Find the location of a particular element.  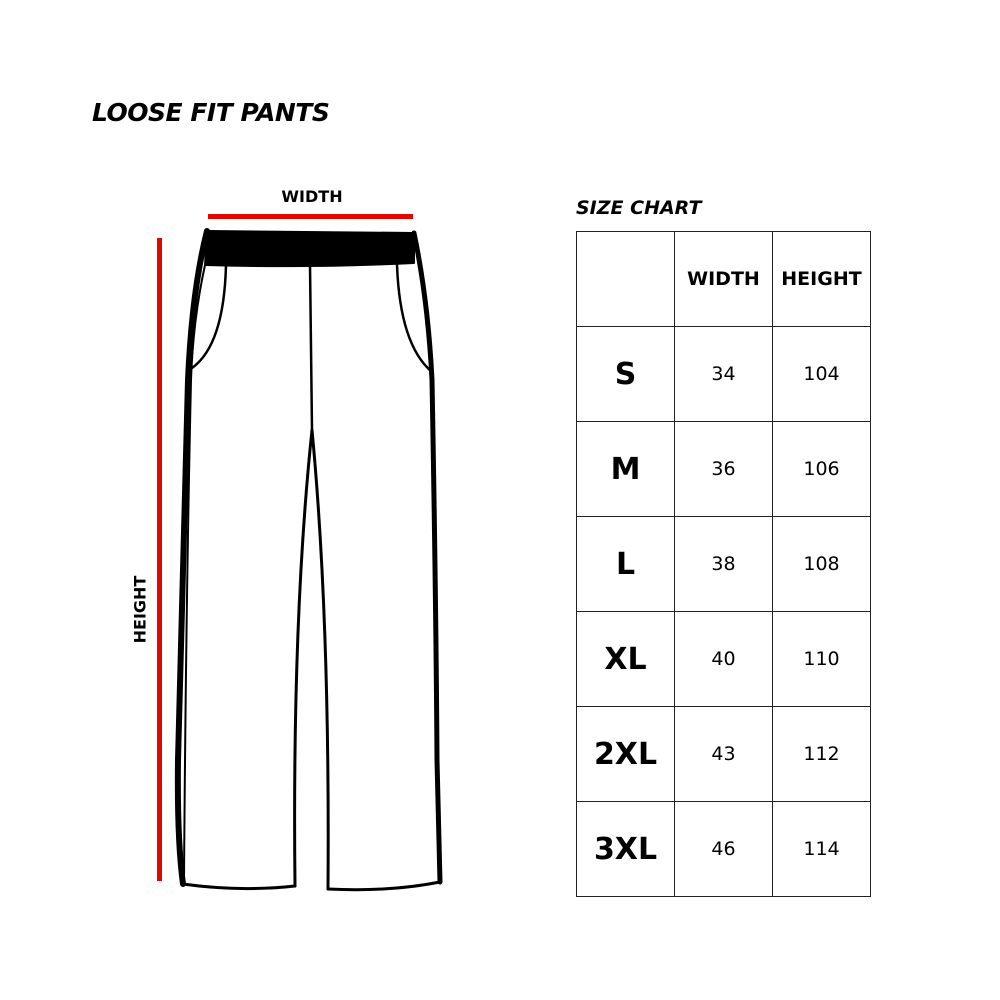

left-outer-seam-inner is located at coordinates (194, 572).